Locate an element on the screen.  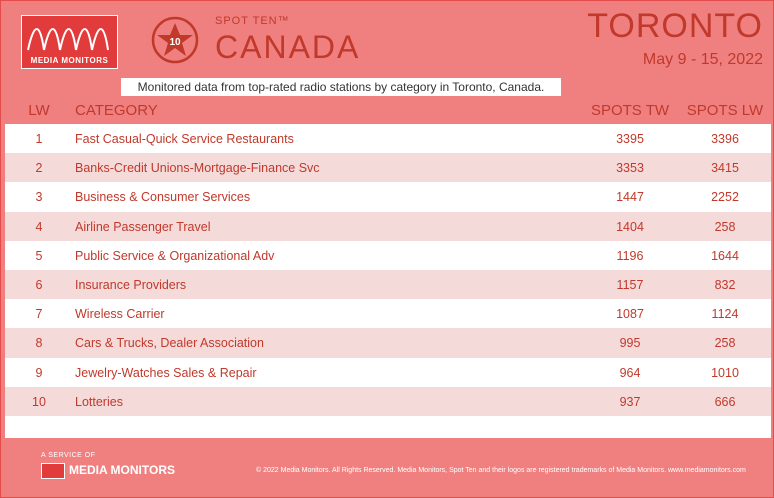
rank: 5 is located at coordinates (39, 255).